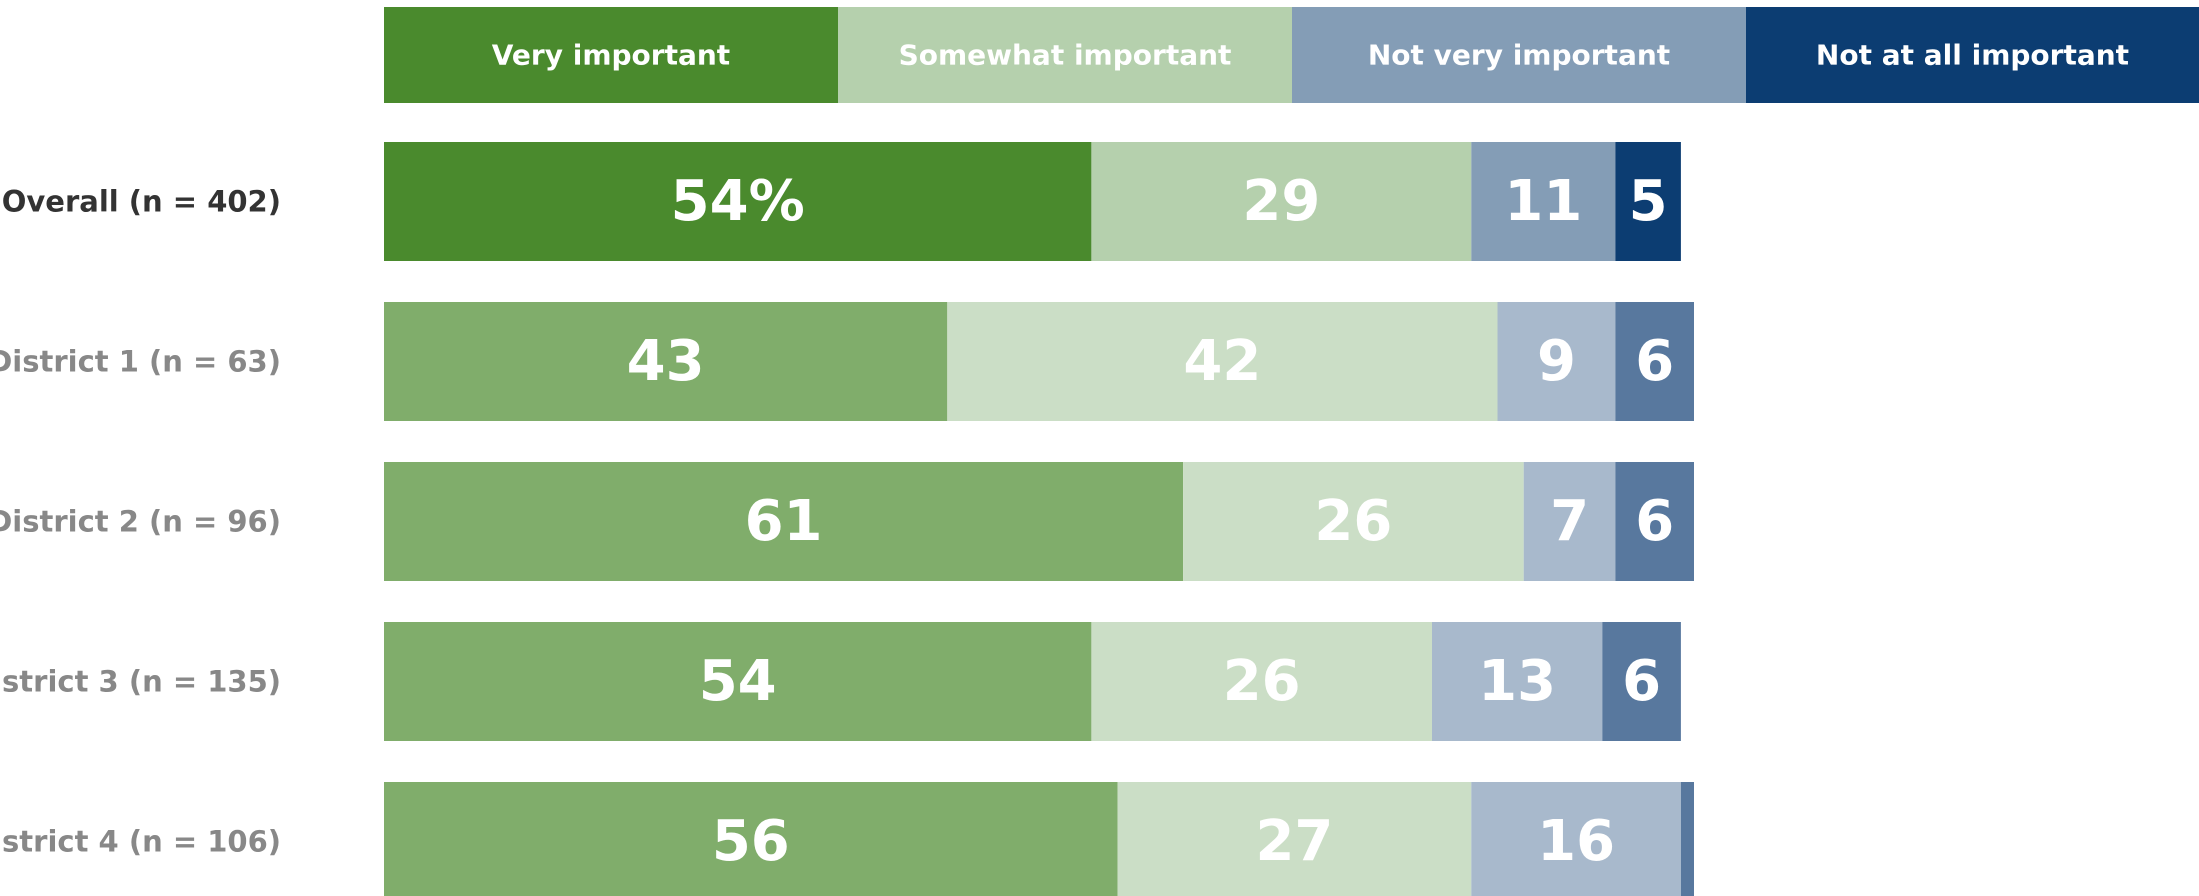 The height and width of the screenshot is (896, 2199). I want to click on bar-value-label: 7, so click(1569, 521).